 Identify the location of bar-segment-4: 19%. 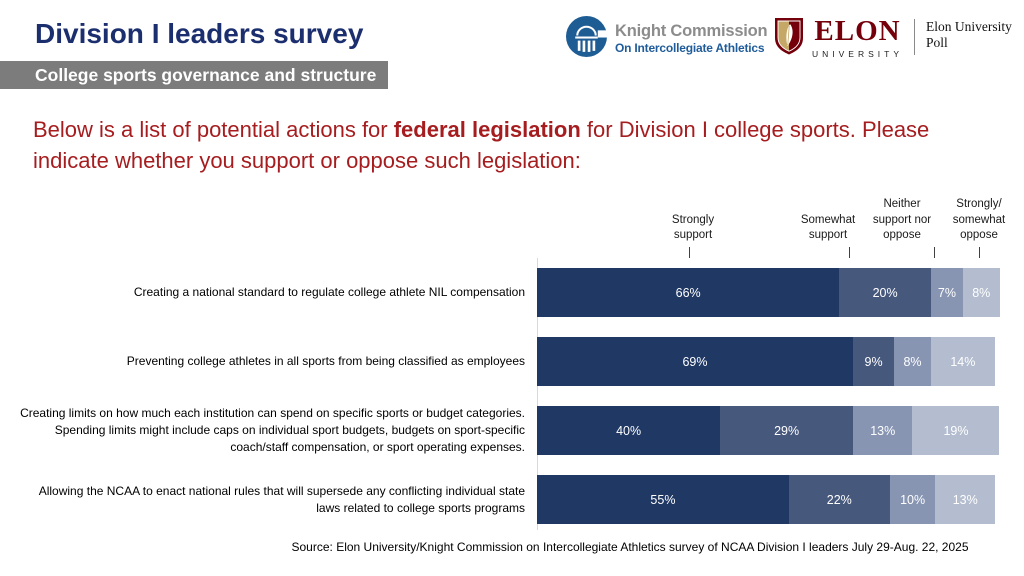
(956, 430).